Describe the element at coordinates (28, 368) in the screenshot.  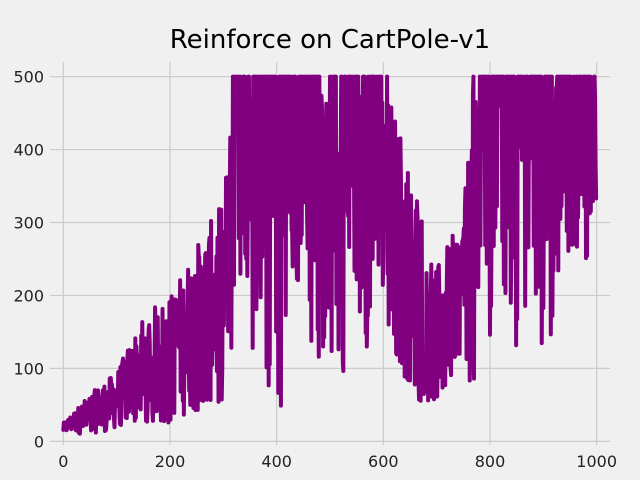
I see `y-tick-label: 100` at that location.